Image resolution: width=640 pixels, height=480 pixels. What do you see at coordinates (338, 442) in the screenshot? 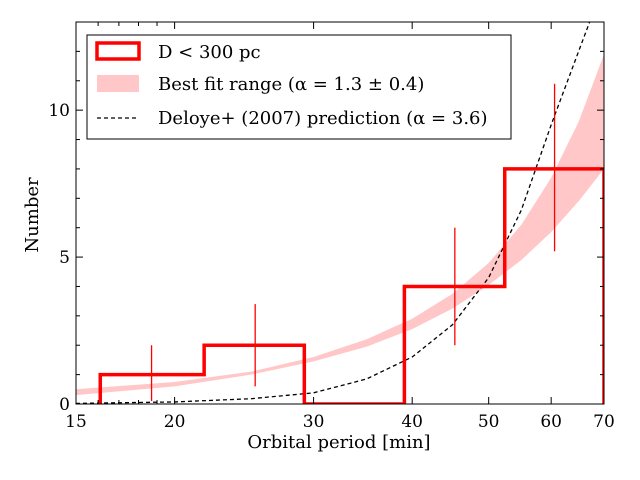
I see `x-axis-label: Orbital period [min]` at bounding box center [338, 442].